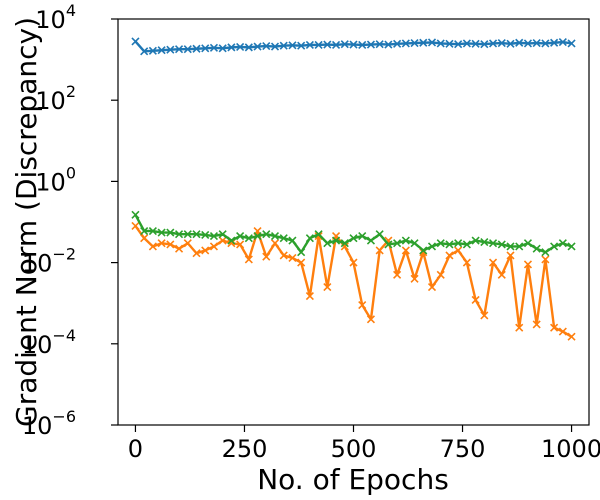 The width and height of the screenshot is (600, 500). I want to click on x-tick-label: 250, so click(245, 449).